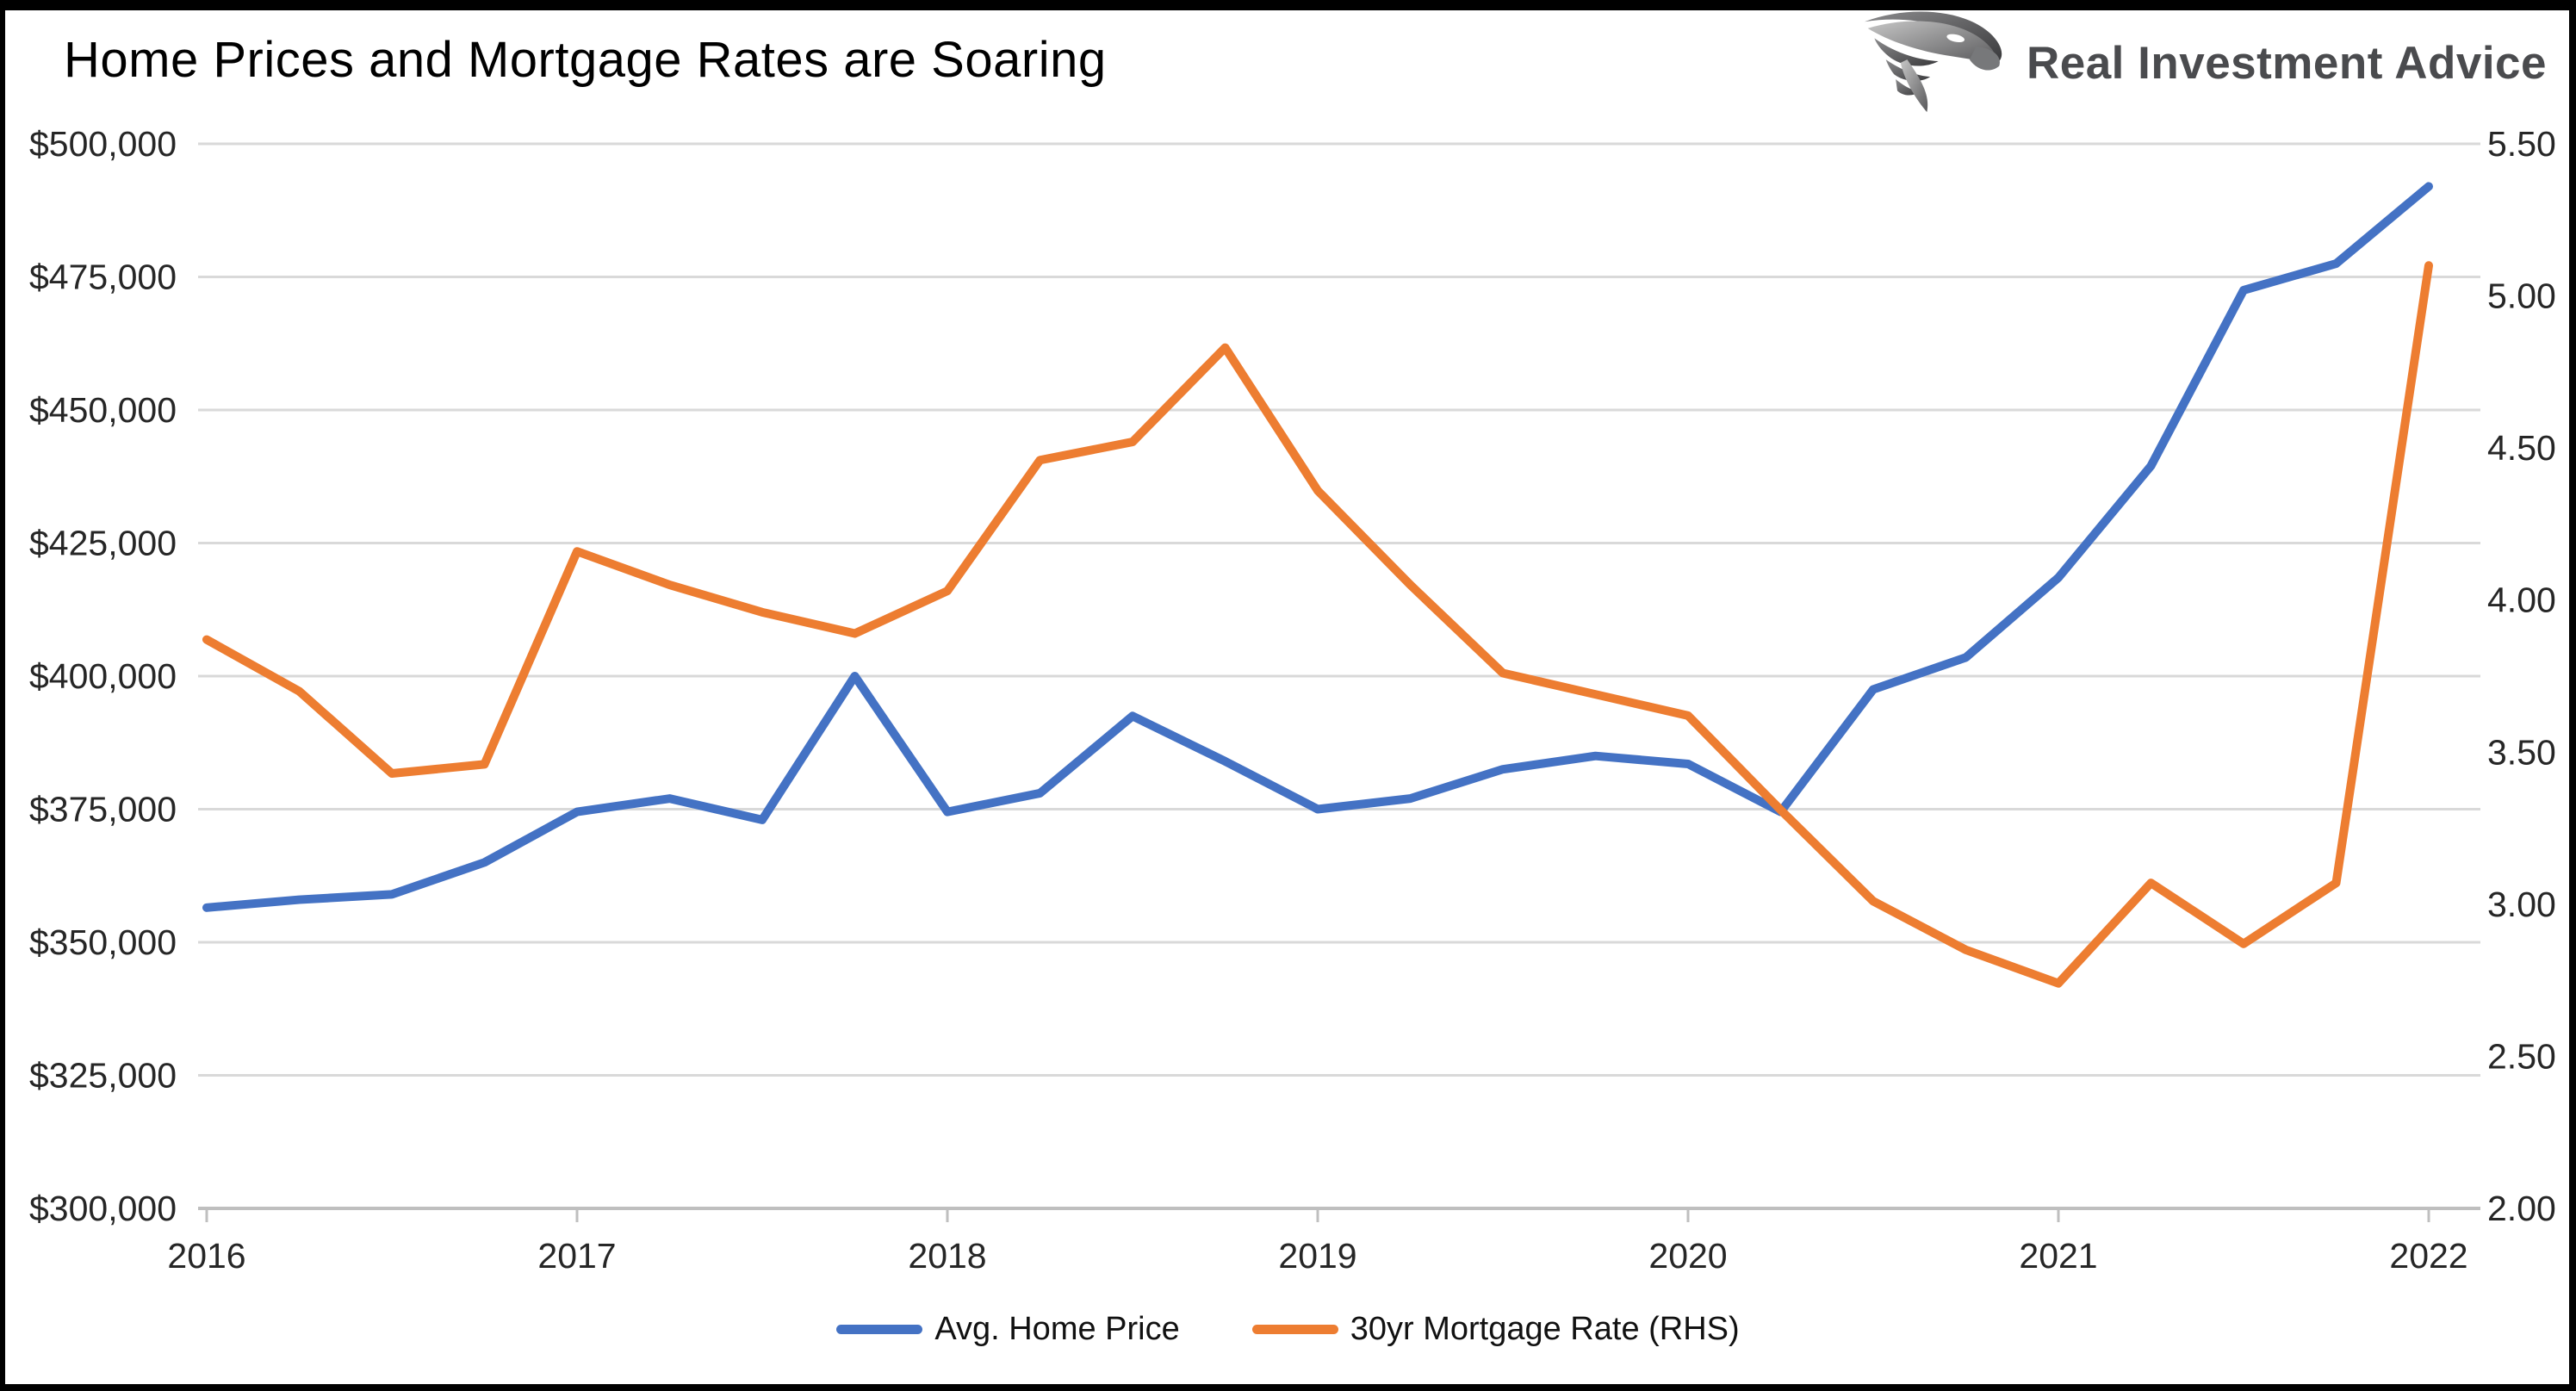 This screenshot has height=1391, width=2576. I want to click on y-axis-left-label: $450,000, so click(103, 410).